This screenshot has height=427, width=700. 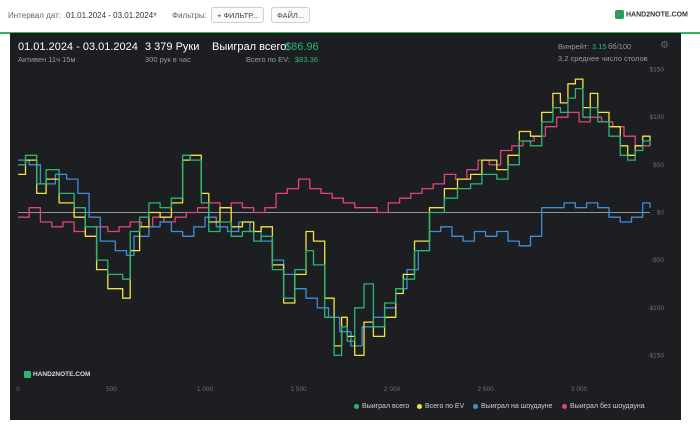 What do you see at coordinates (110, 15) in the screenshot?
I see `interval-select: 01.01.2024 - 03.01.2024` at bounding box center [110, 15].